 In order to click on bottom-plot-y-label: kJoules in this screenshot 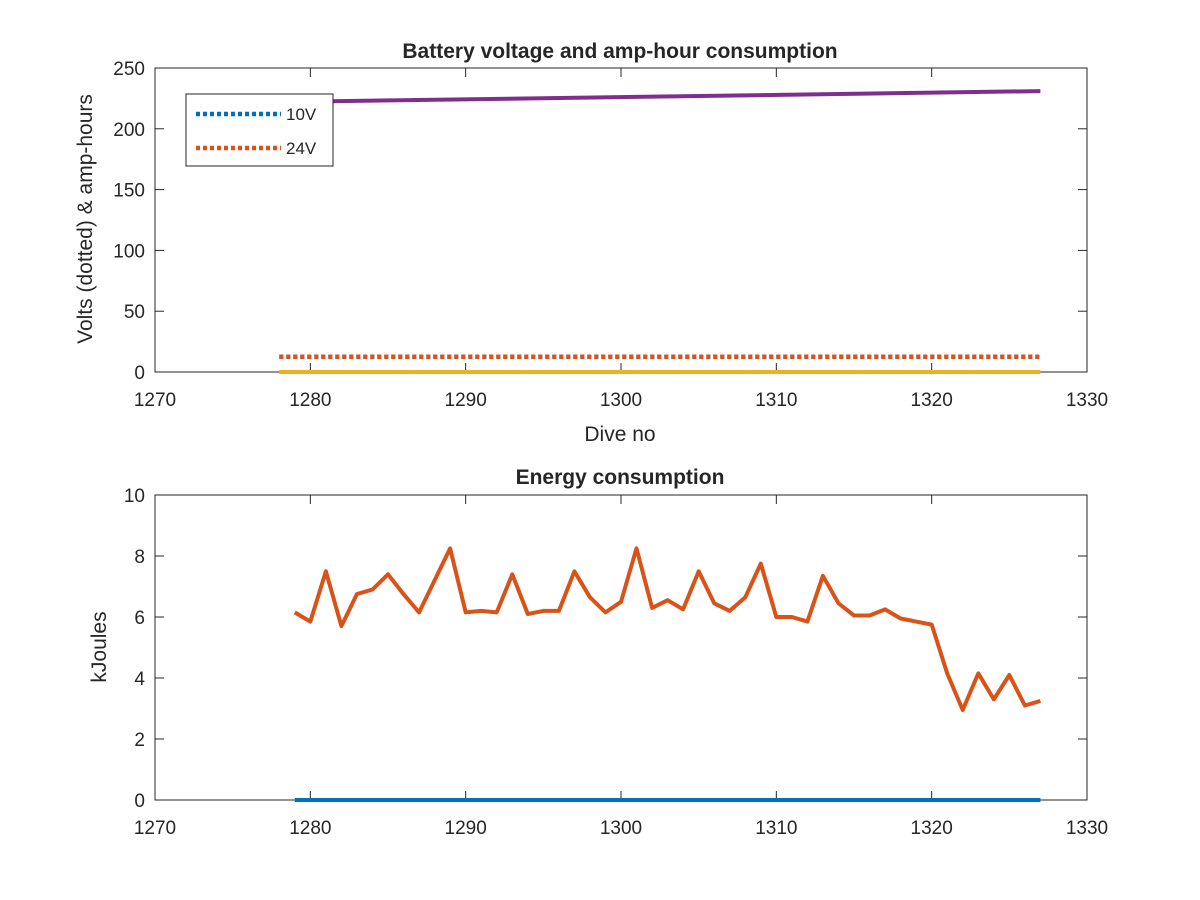, I will do `click(99, 646)`.